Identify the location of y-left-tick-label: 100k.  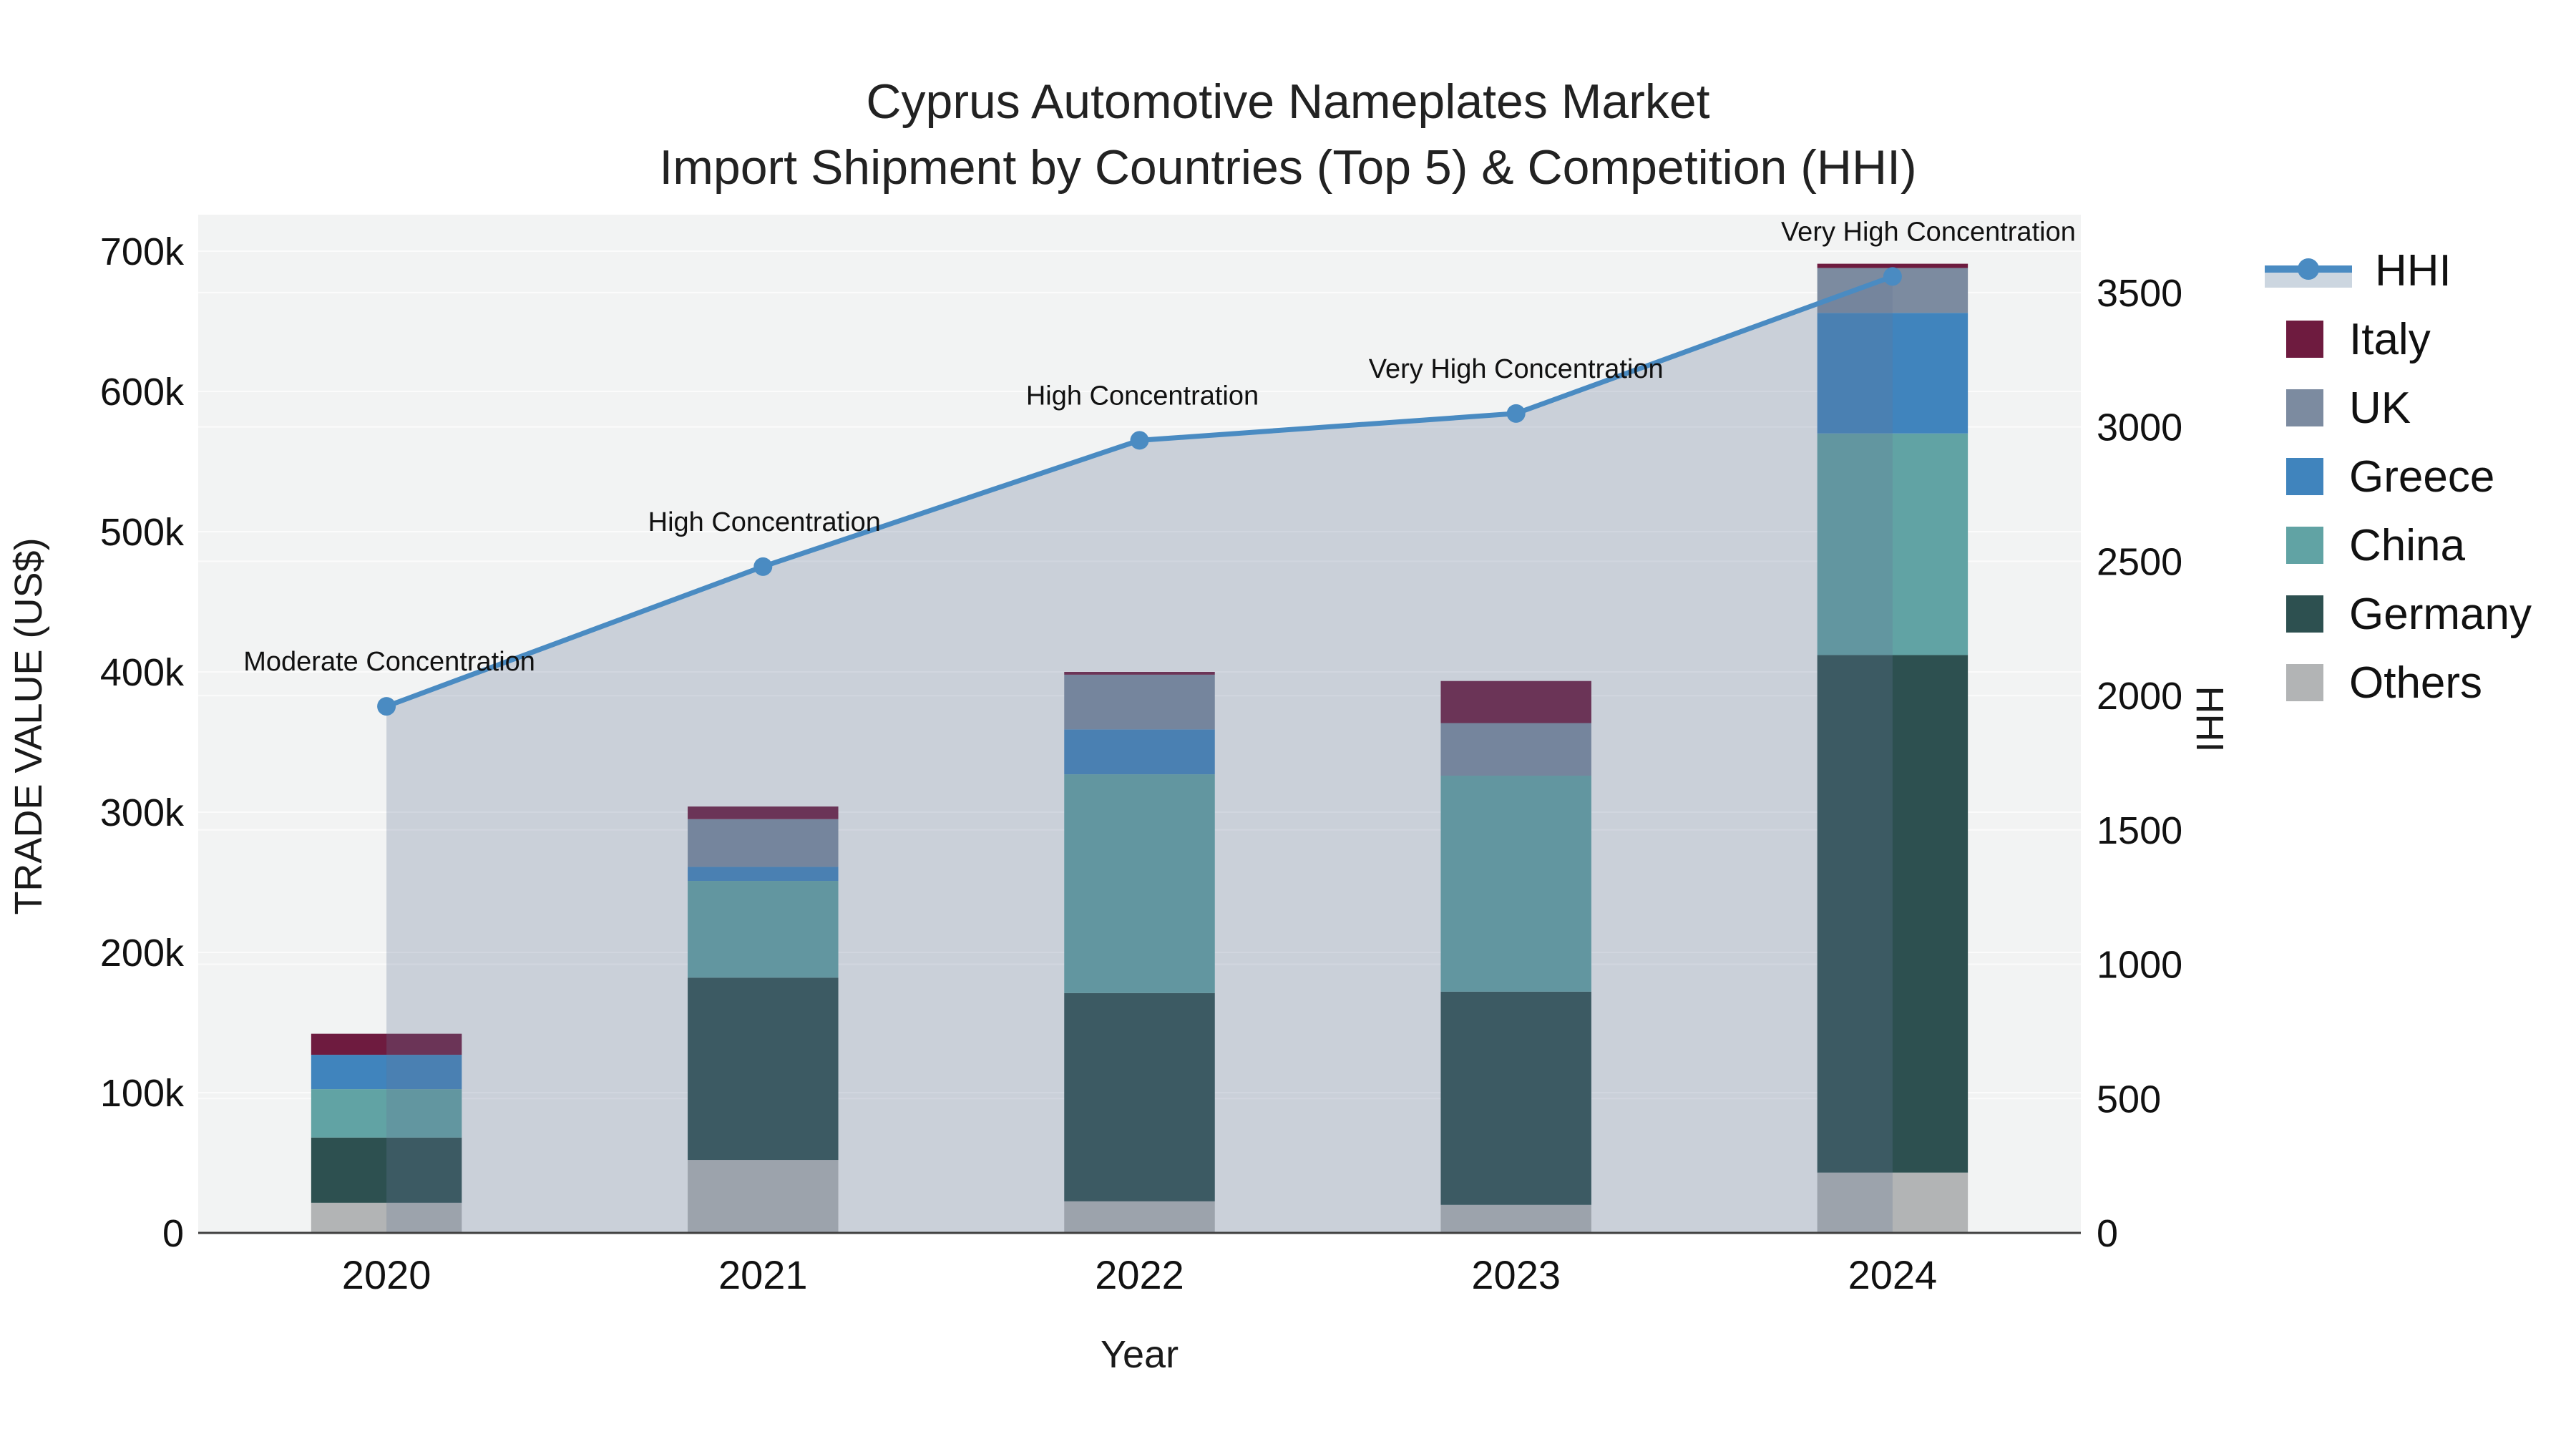
(142, 1093).